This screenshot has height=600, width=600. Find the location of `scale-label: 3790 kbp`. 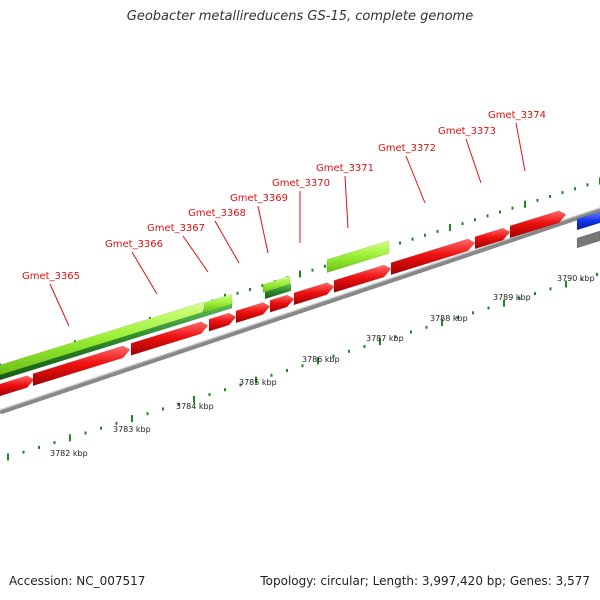

scale-label: 3790 kbp is located at coordinates (576, 278).